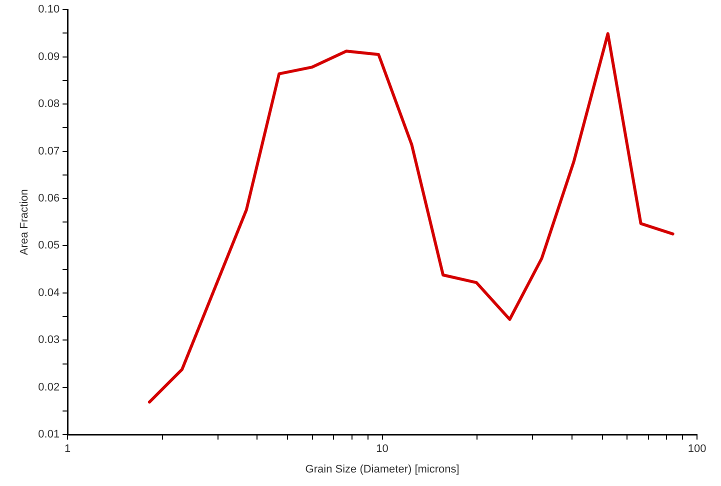 The height and width of the screenshot is (486, 721). Describe the element at coordinates (382, 449) in the screenshot. I see `x-tick-label: 10` at that location.